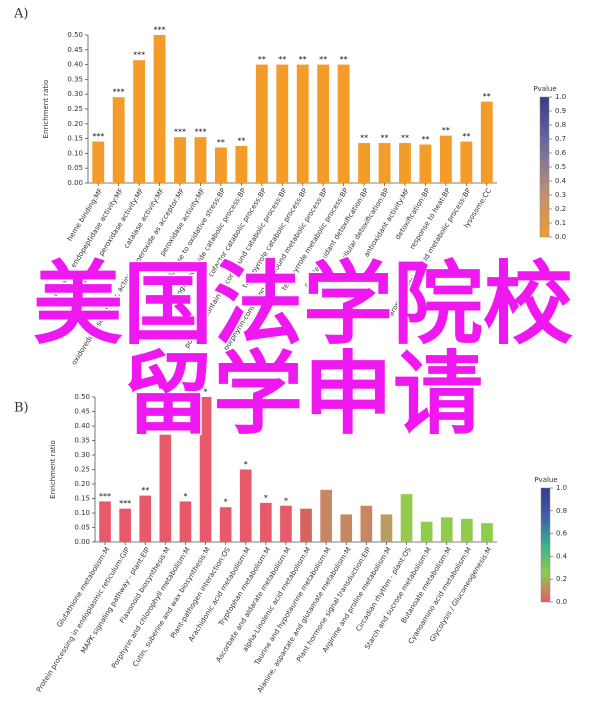 The height and width of the screenshot is (713, 600). I want to click on colorbar-tick-label: 1.0, so click(560, 97).